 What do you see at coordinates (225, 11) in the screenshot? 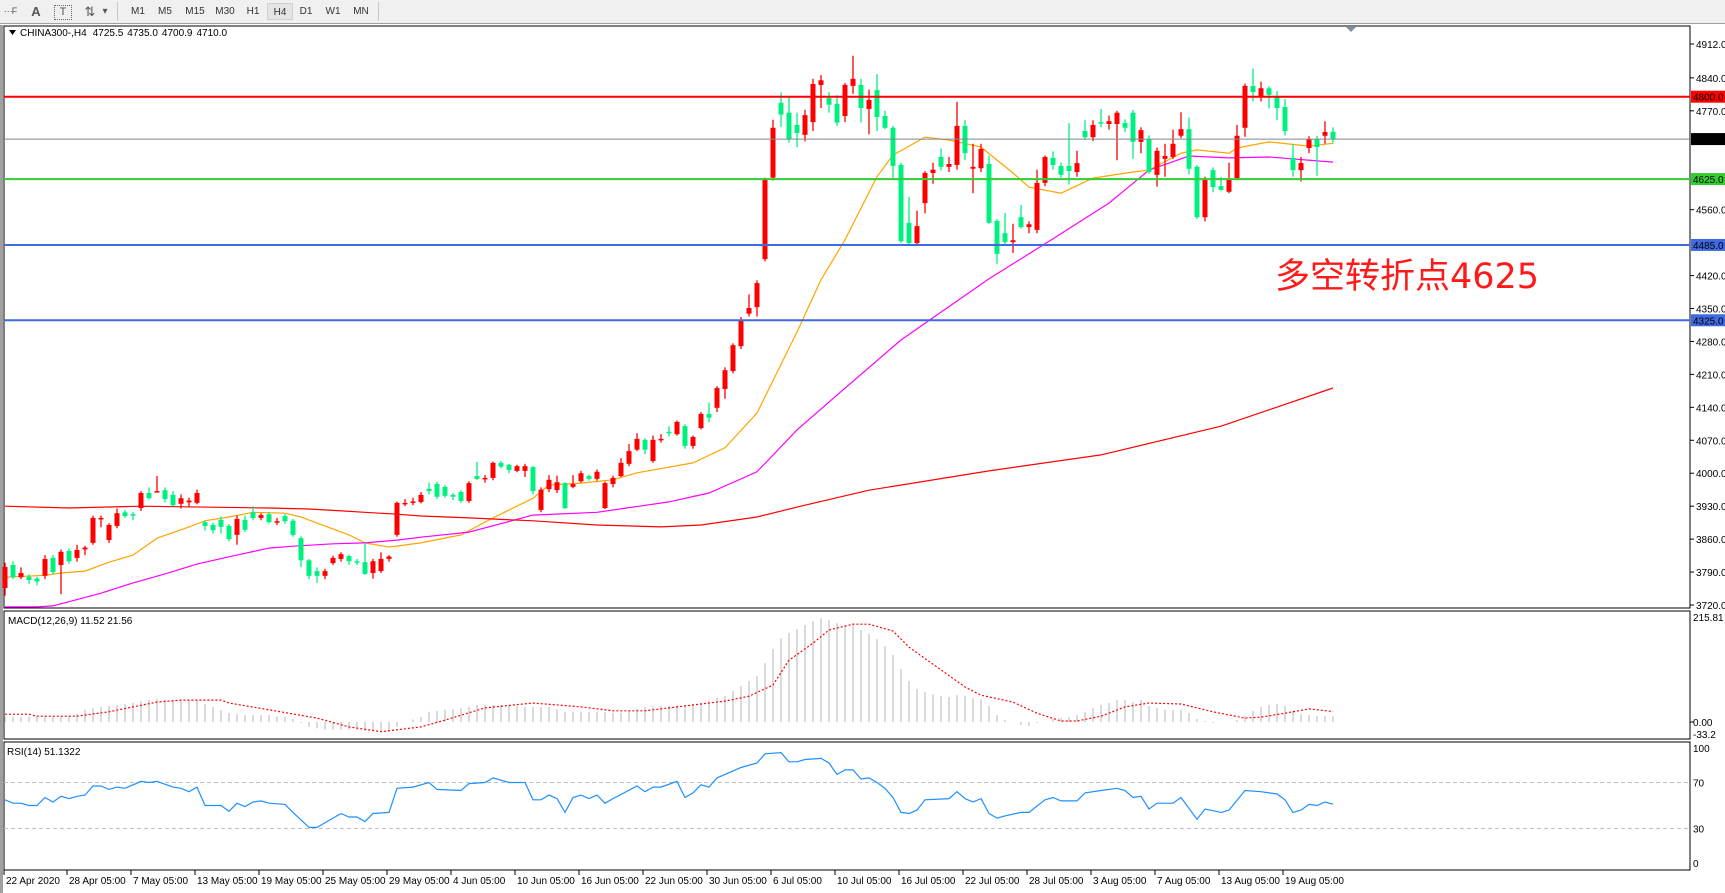
I see `timeframe-m30-button: M30` at bounding box center [225, 11].